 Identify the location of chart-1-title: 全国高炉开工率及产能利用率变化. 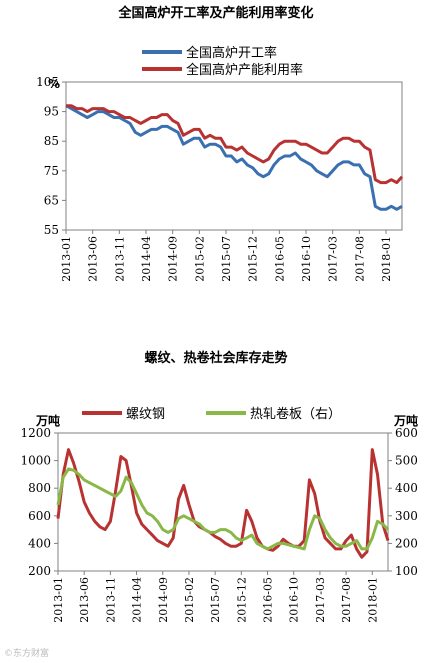
(216, 13).